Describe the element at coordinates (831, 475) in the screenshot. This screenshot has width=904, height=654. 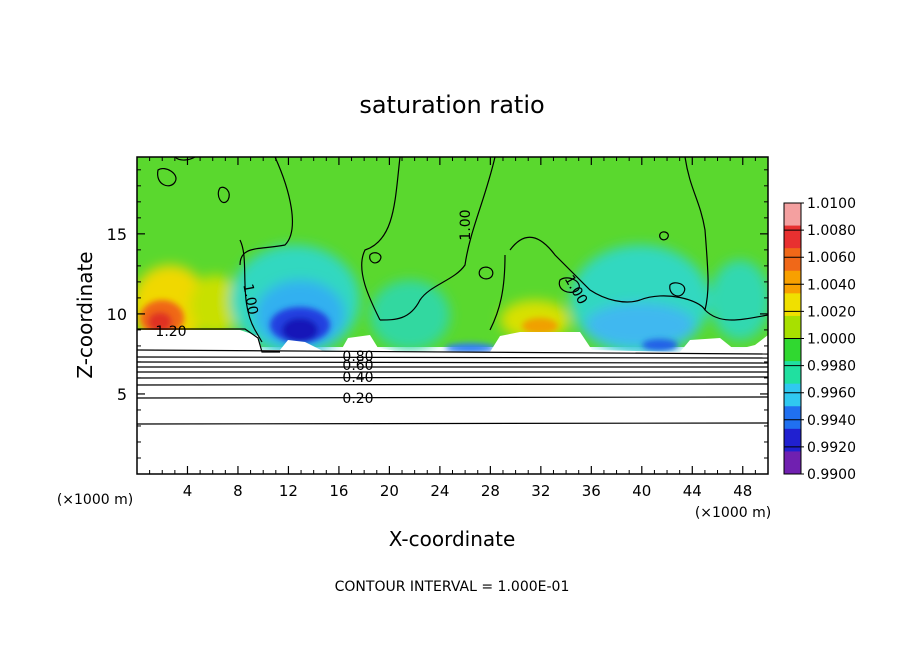
I see `colorbar-label: 0.9900` at that location.